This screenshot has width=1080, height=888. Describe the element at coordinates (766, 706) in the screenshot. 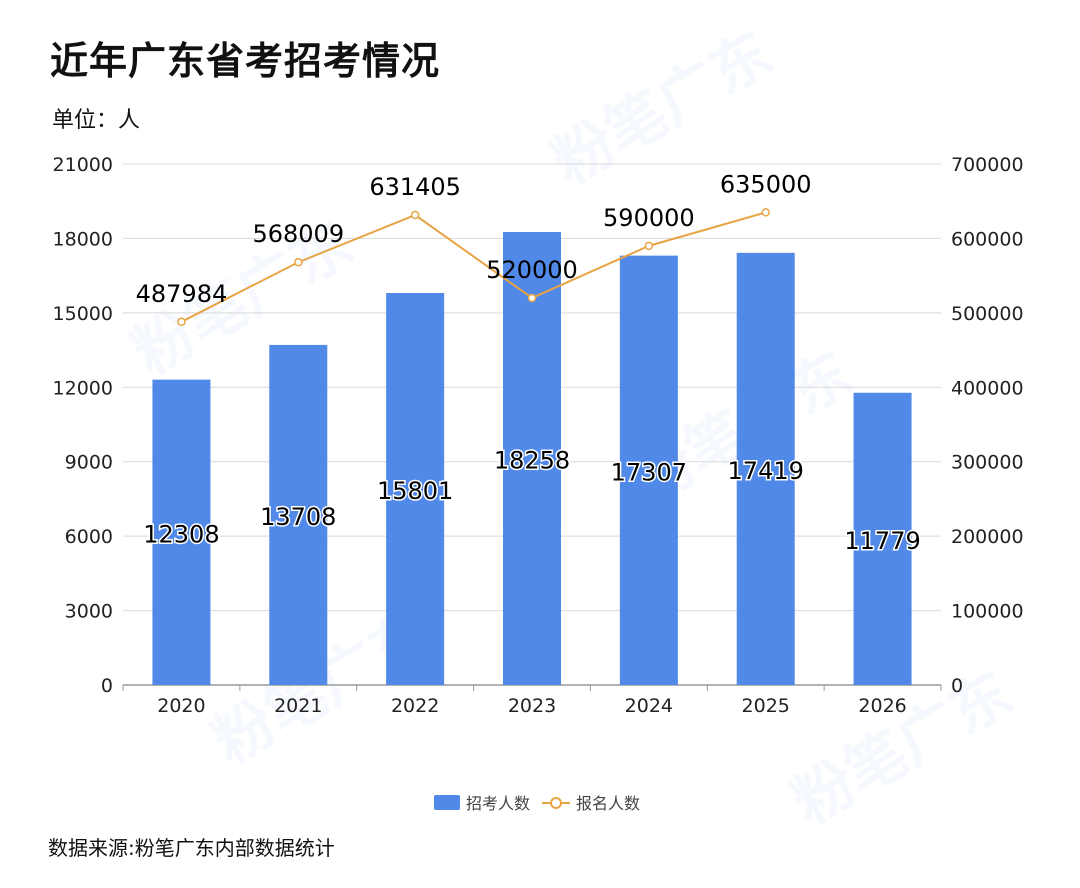

I see `x-tick-label: 2025` at that location.